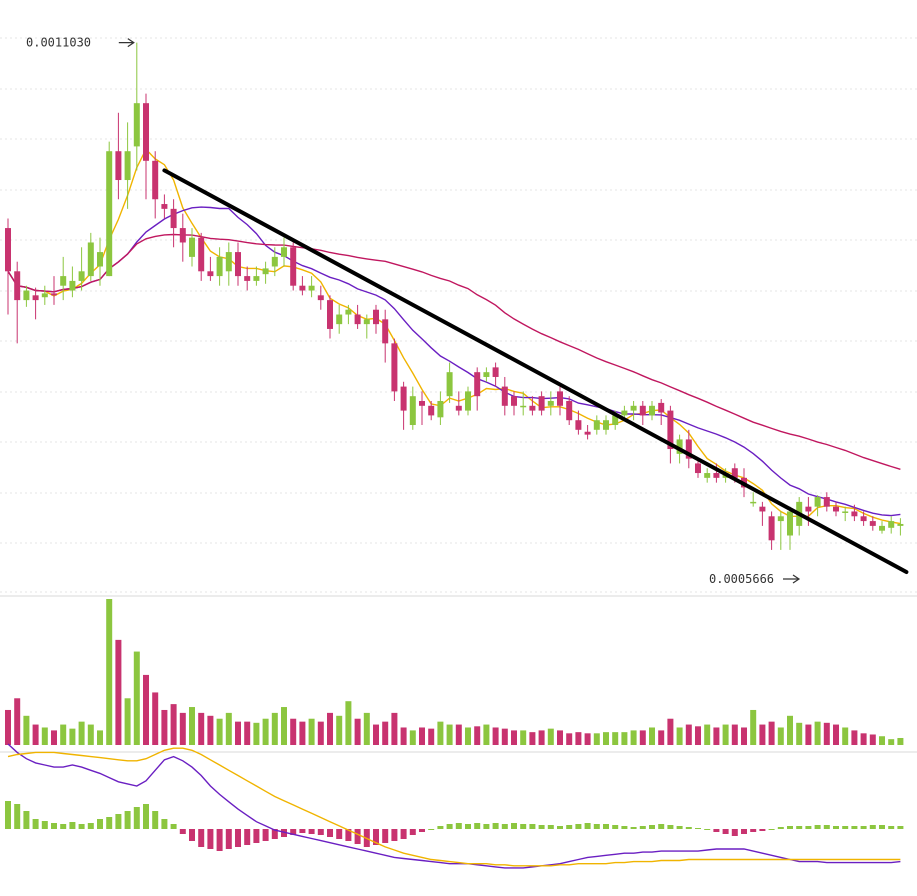  What do you see at coordinates (741, 579) in the screenshot?
I see `low-price-label: 0.0005666` at bounding box center [741, 579].